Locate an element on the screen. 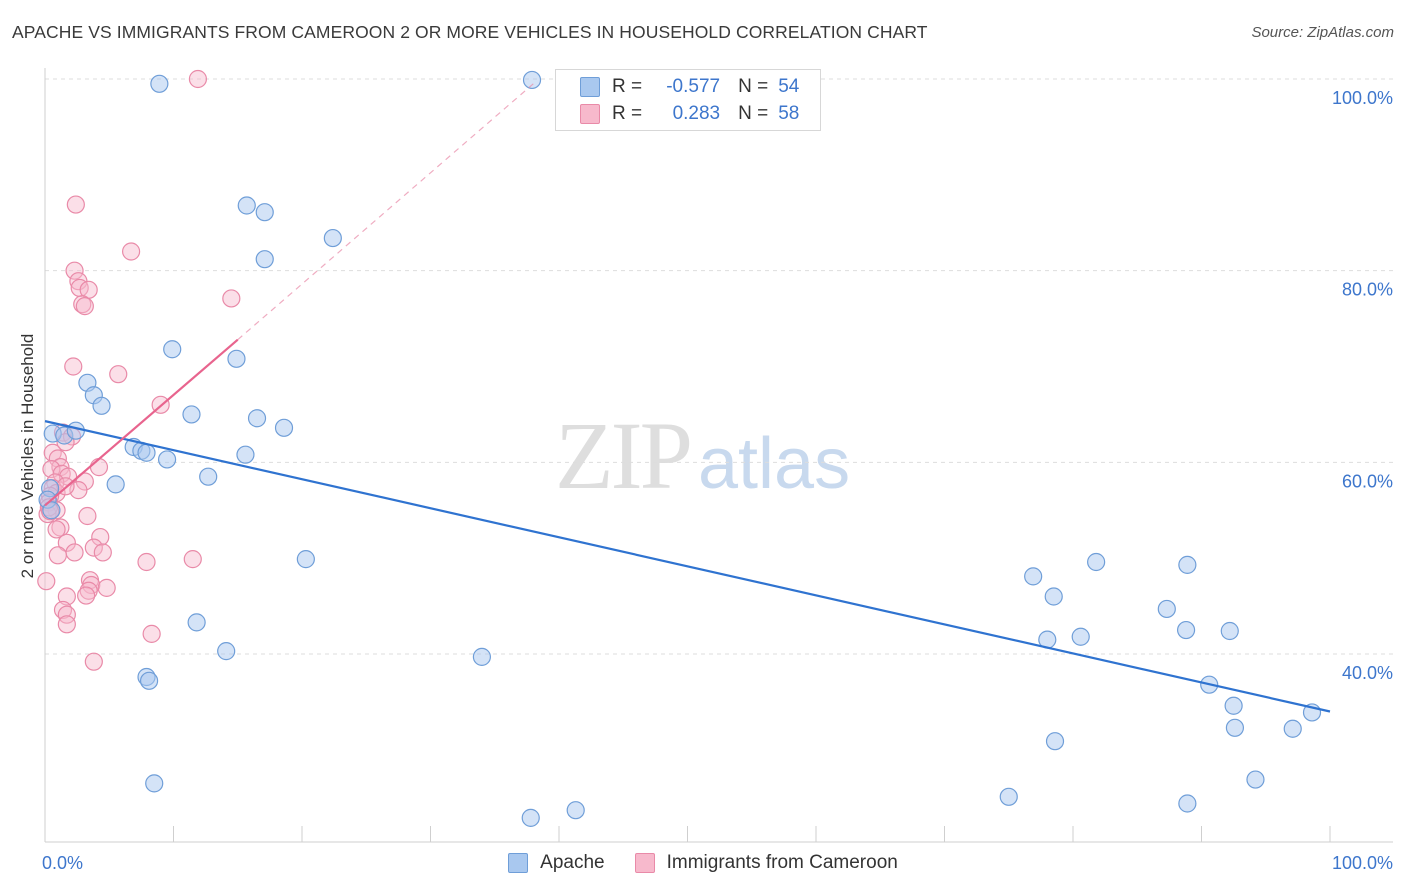 This screenshot has width=1406, height=892. bottom-legend-label-cameroon: Immigrants from Cameroon is located at coordinates (782, 862).